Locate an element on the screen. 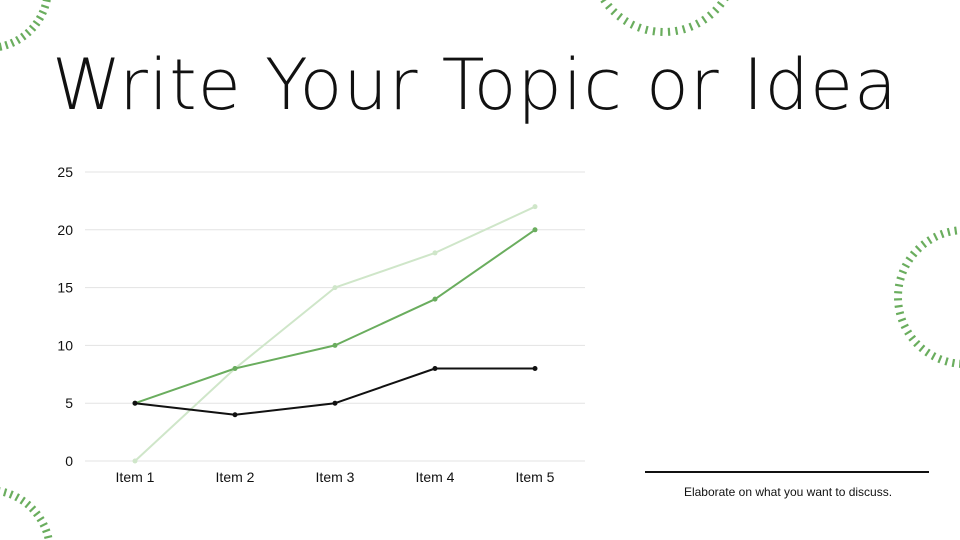 The image size is (960, 540). x-axis-tick-labels: Item 1 Item 2 Item 3 Item 4 Item 5 is located at coordinates (335, 477).